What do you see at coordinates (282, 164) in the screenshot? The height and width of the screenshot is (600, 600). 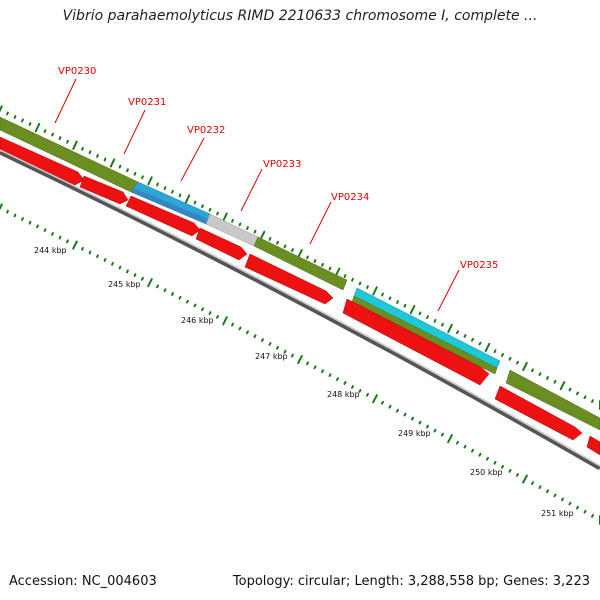 I see `gene-label-vp0233: VP0233` at bounding box center [282, 164].